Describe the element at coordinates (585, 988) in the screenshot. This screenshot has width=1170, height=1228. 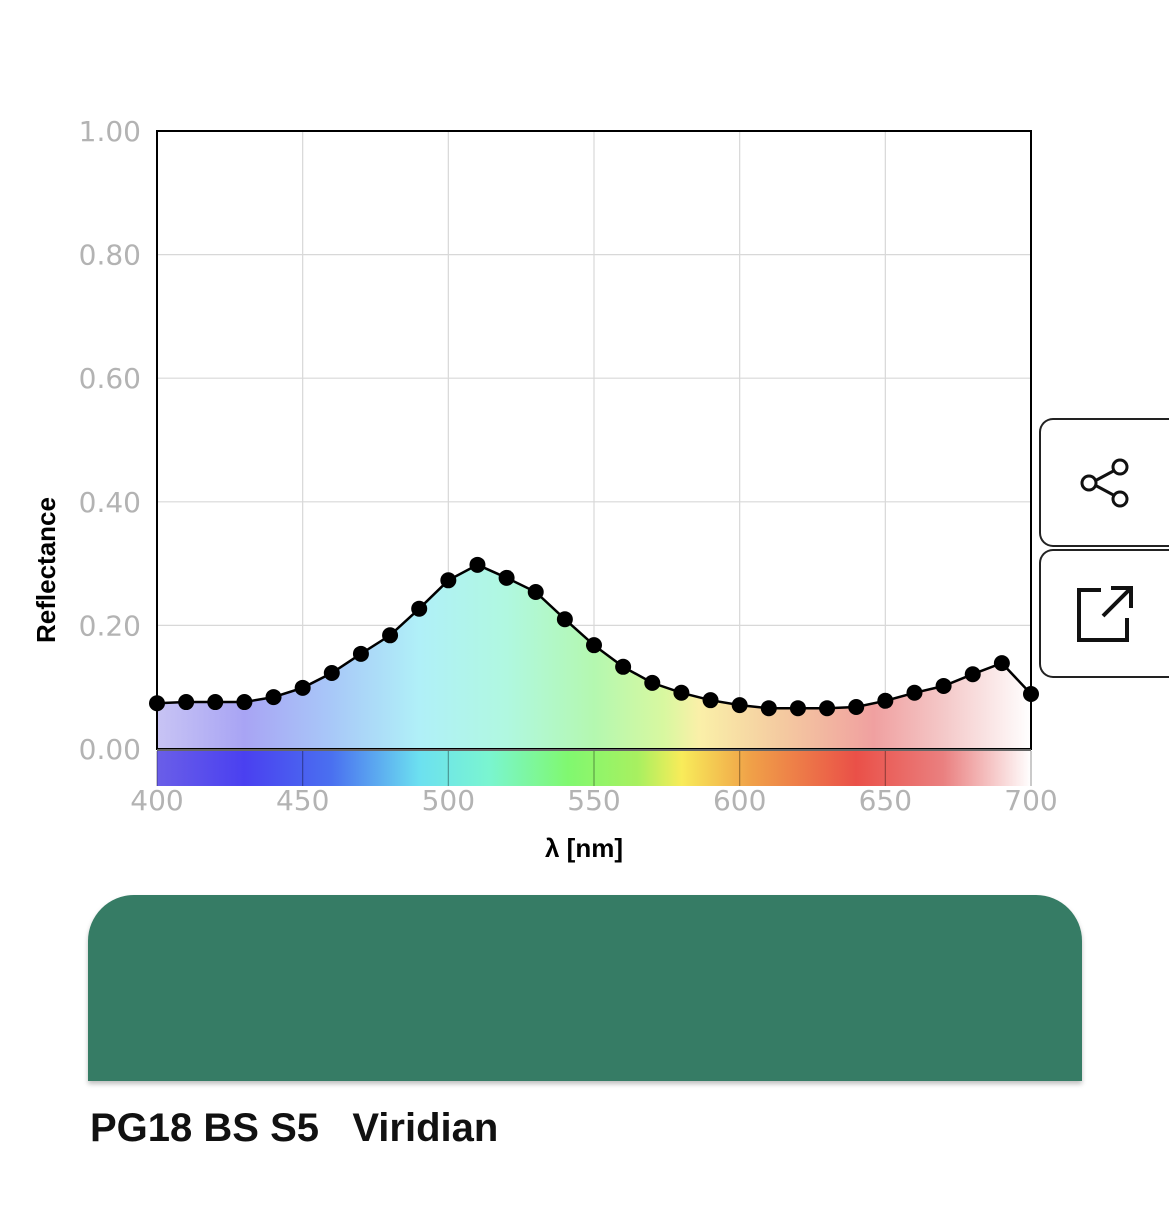
I see `color-swatch` at that location.